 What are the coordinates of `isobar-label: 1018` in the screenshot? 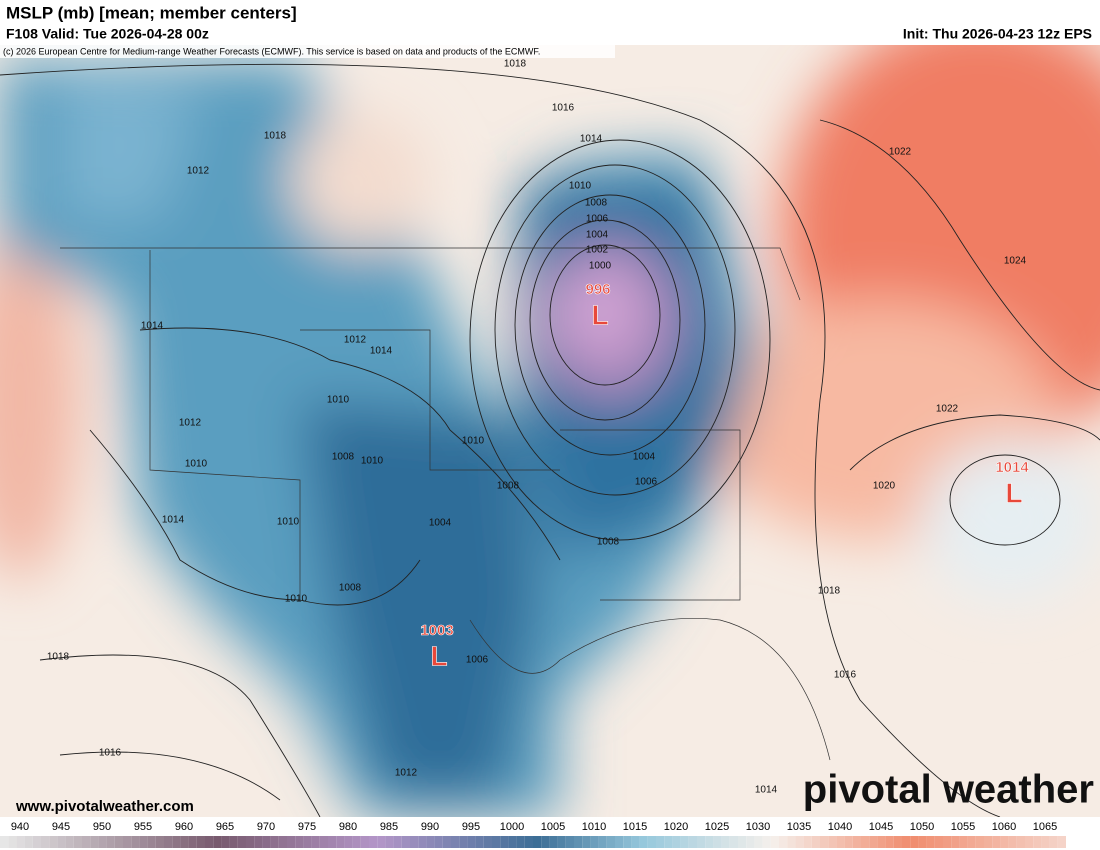 It's located at (515, 64).